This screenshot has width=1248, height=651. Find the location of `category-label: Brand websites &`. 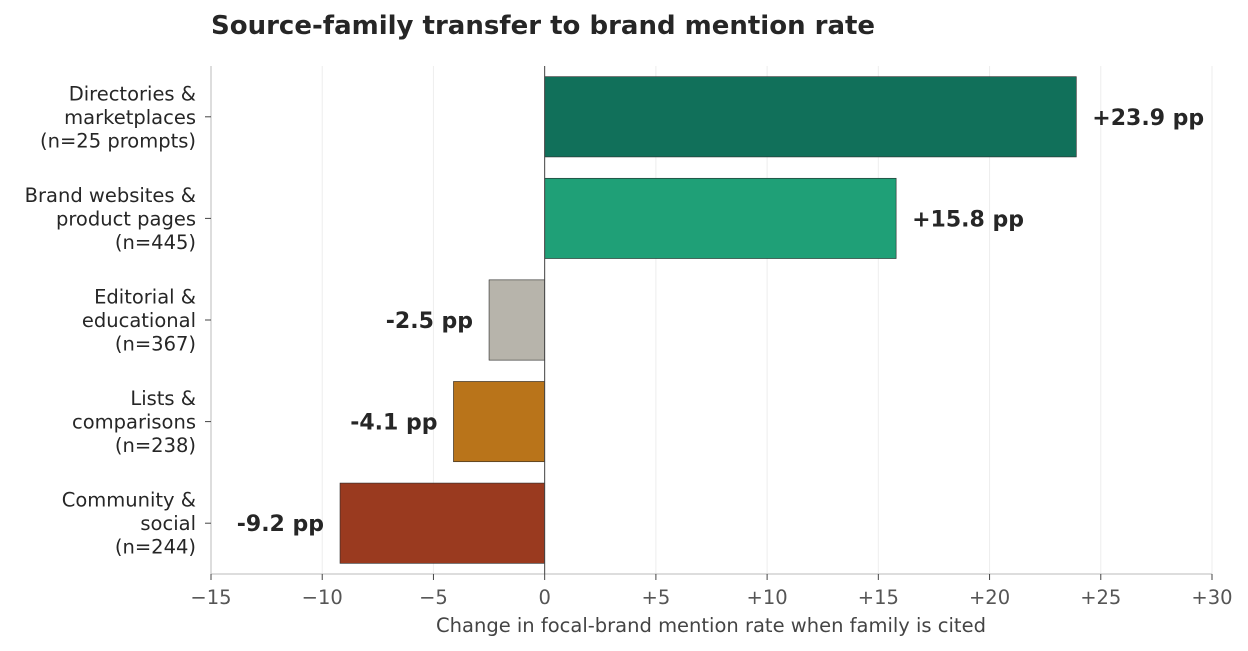

category-label: Brand websites & is located at coordinates (110, 195).